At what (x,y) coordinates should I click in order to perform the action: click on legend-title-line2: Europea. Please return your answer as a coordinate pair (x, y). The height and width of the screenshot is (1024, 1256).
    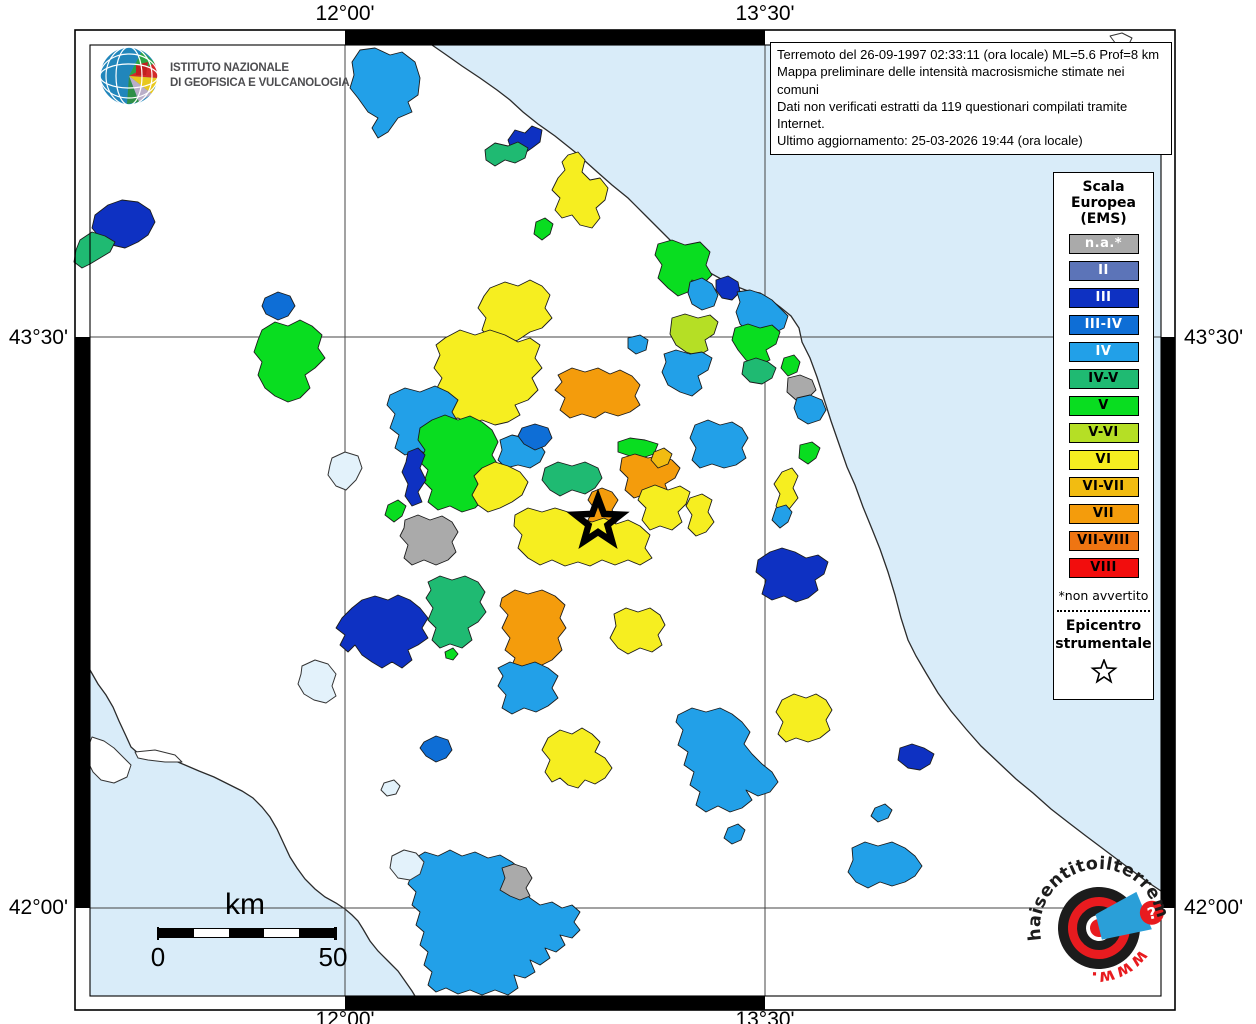
    Looking at the image, I should click on (1103, 203).